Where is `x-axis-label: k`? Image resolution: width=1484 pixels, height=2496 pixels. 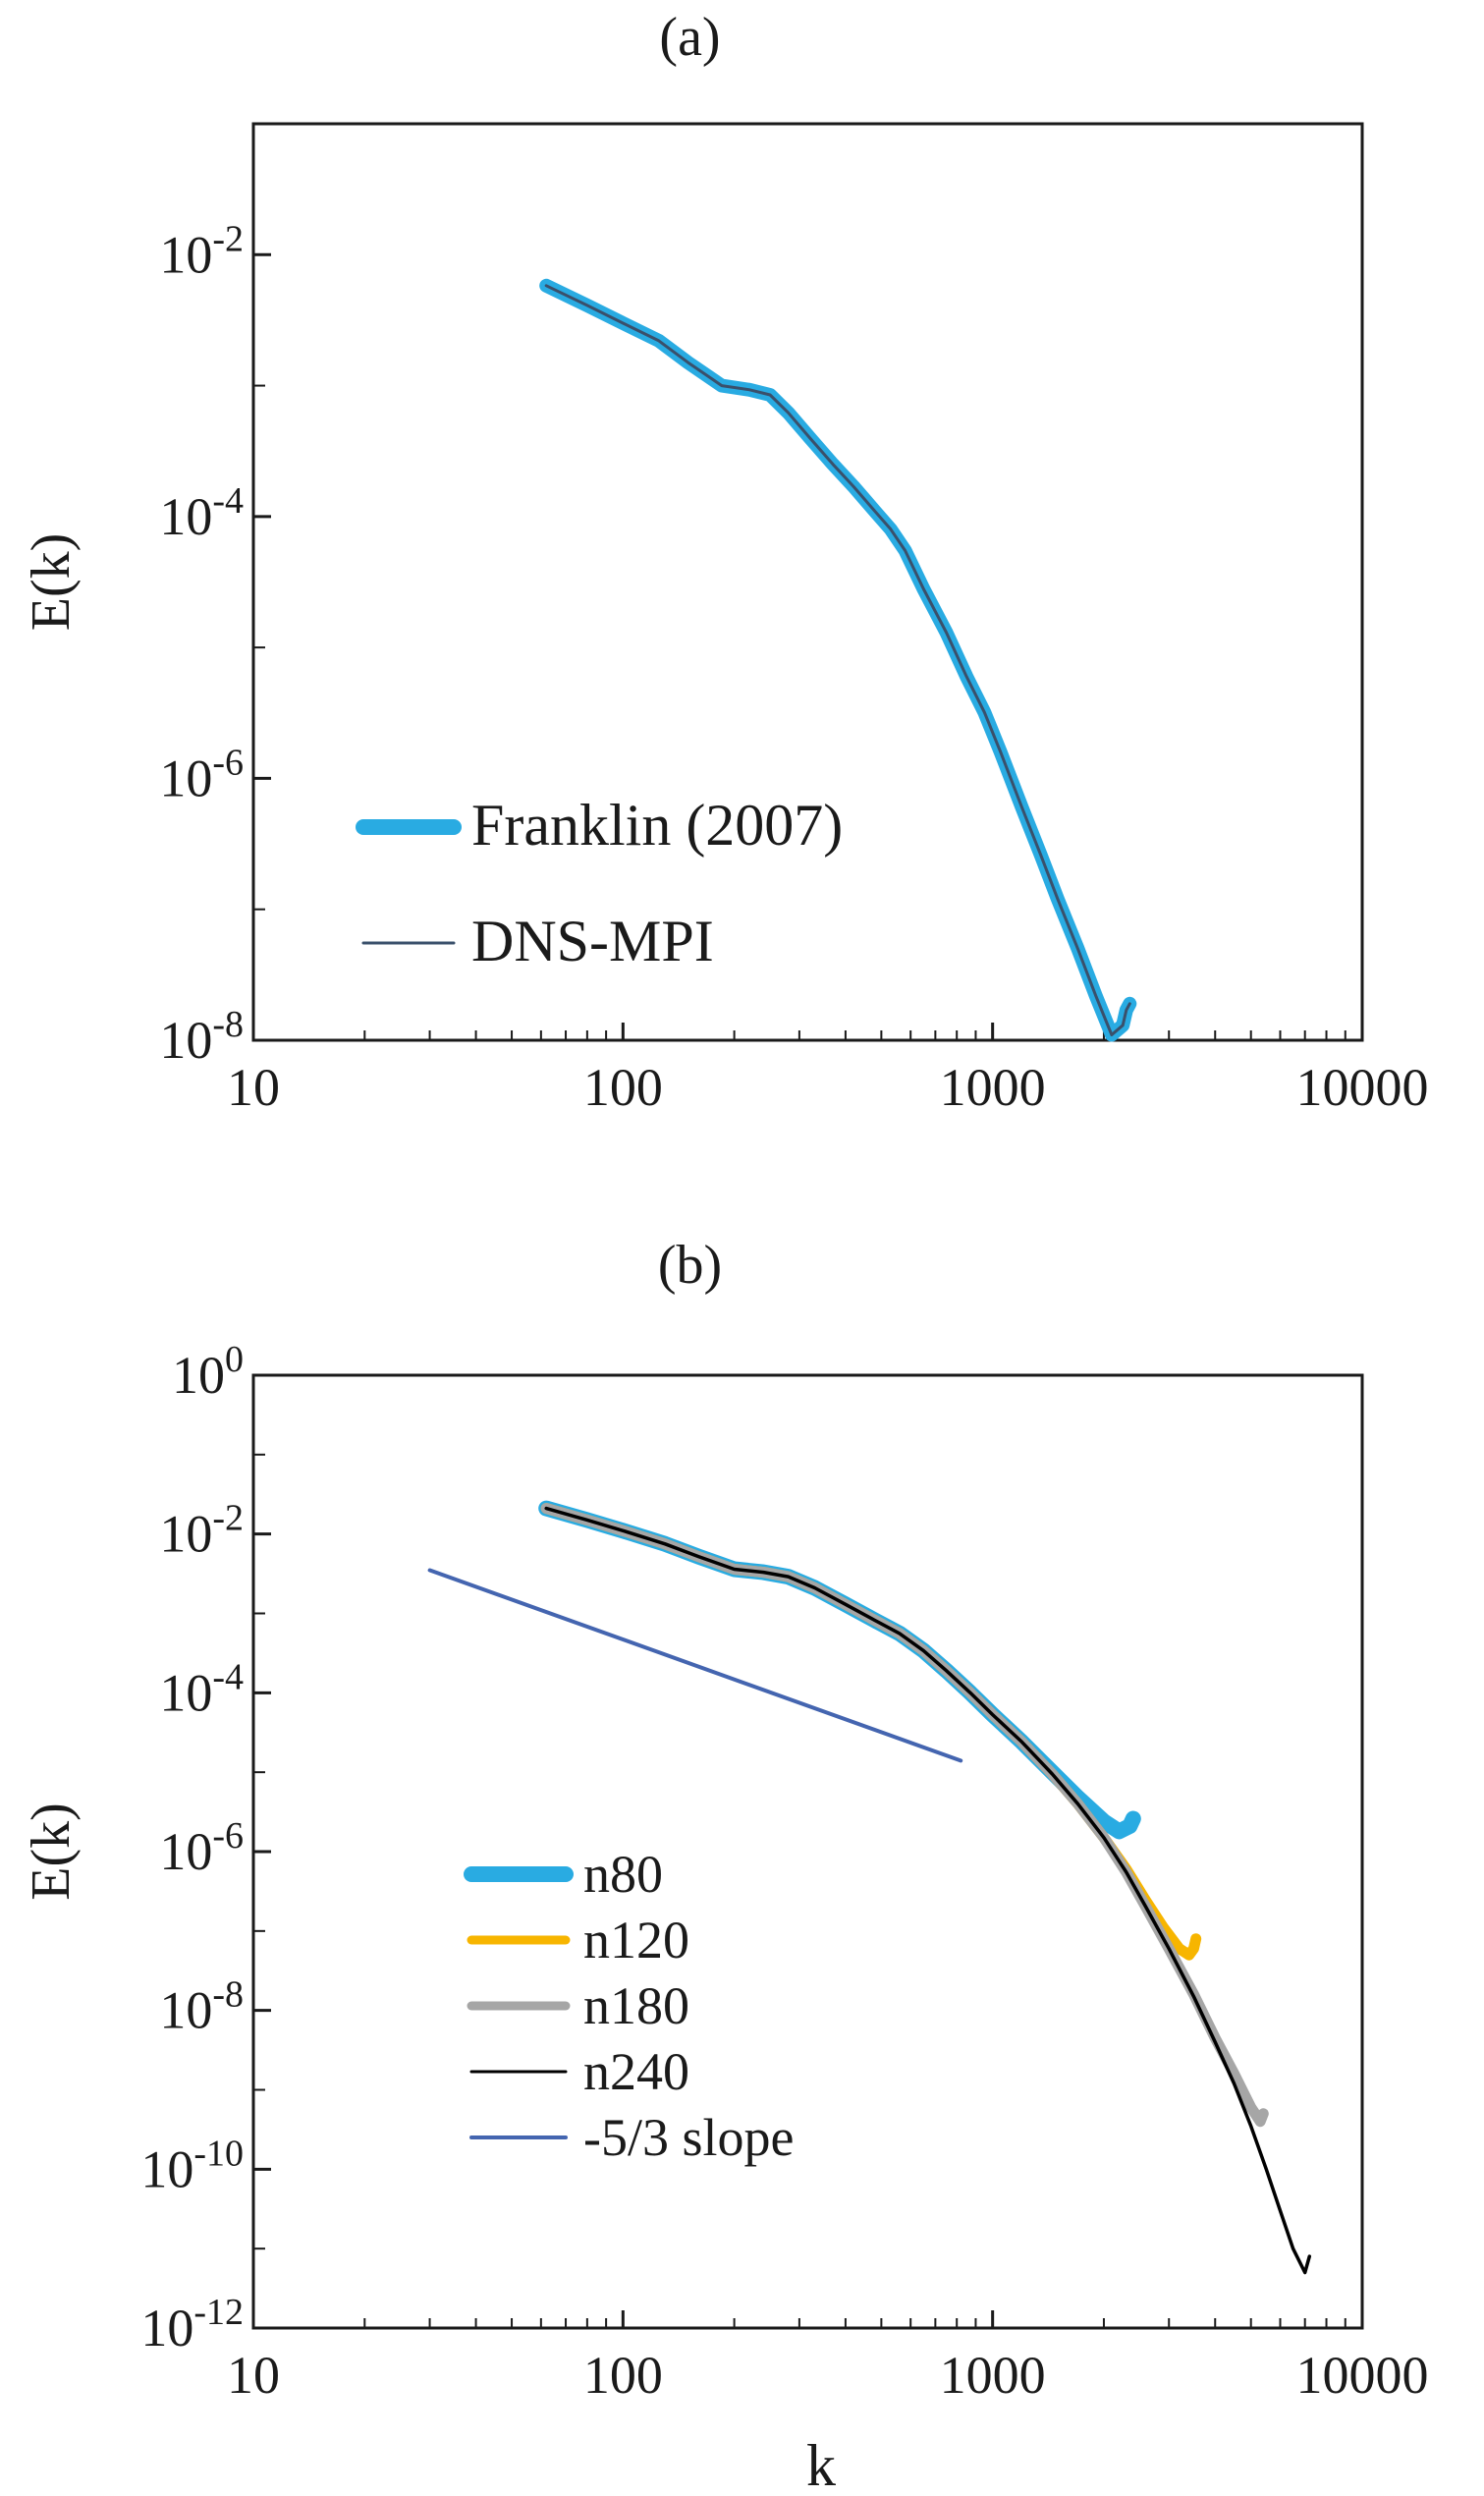 x-axis-label: k is located at coordinates (821, 2465).